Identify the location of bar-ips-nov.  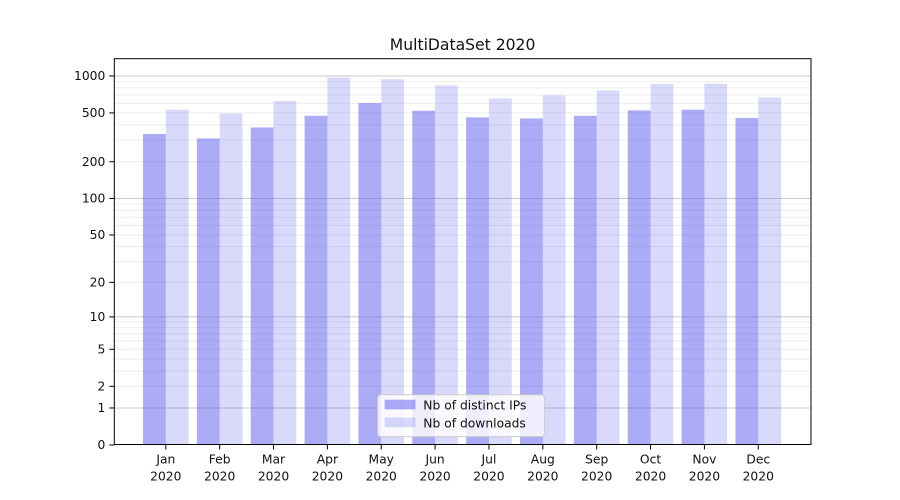
(693, 277).